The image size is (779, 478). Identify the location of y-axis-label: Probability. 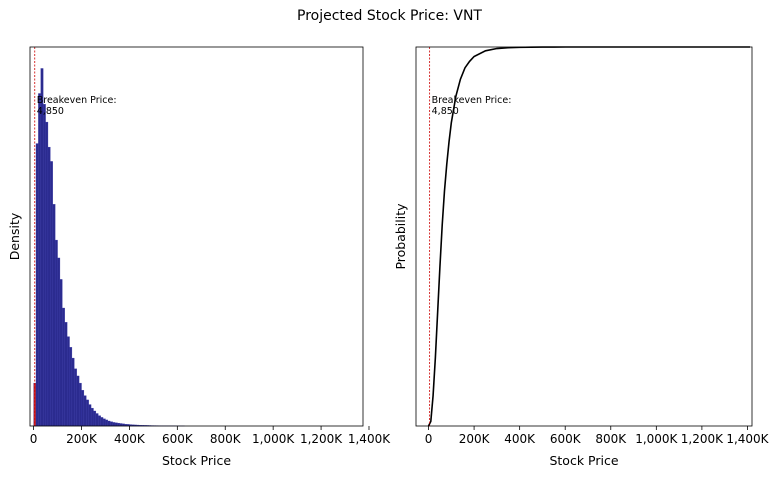
(400, 236).